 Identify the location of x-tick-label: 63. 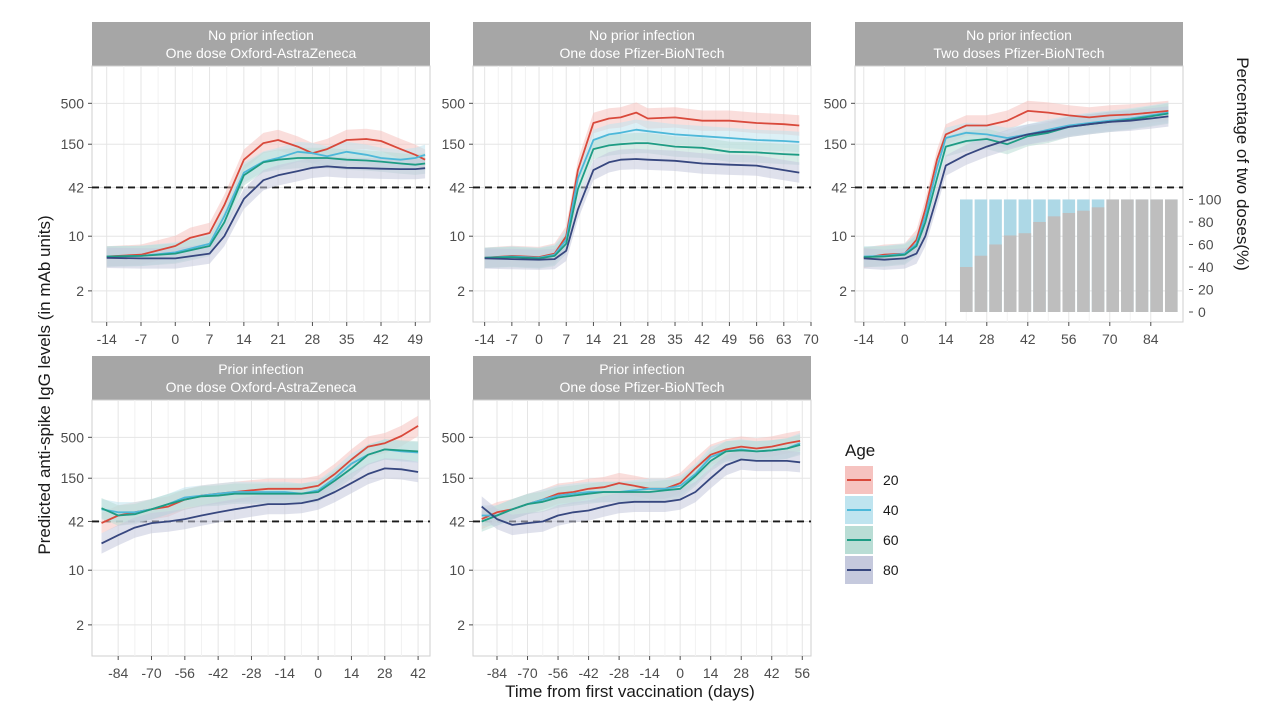
(784, 339).